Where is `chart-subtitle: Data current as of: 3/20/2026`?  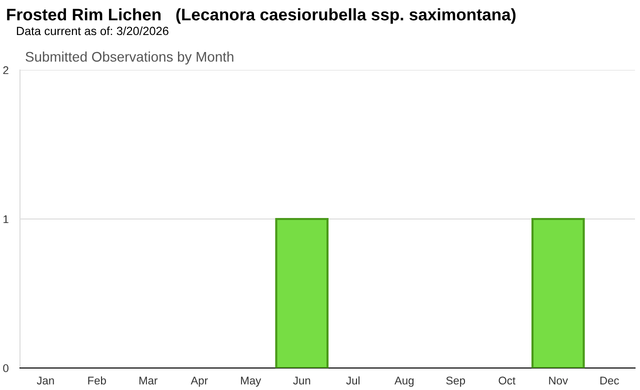
chart-subtitle: Data current as of: 3/20/2026 is located at coordinates (92, 31).